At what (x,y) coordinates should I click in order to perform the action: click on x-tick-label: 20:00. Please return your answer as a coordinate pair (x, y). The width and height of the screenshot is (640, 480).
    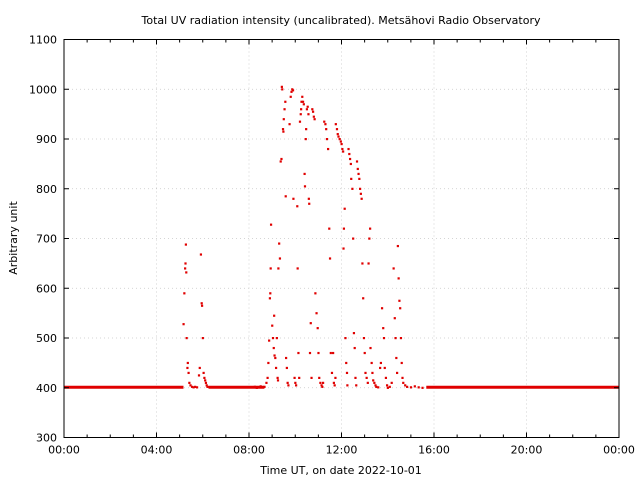
    Looking at the image, I should click on (527, 450).